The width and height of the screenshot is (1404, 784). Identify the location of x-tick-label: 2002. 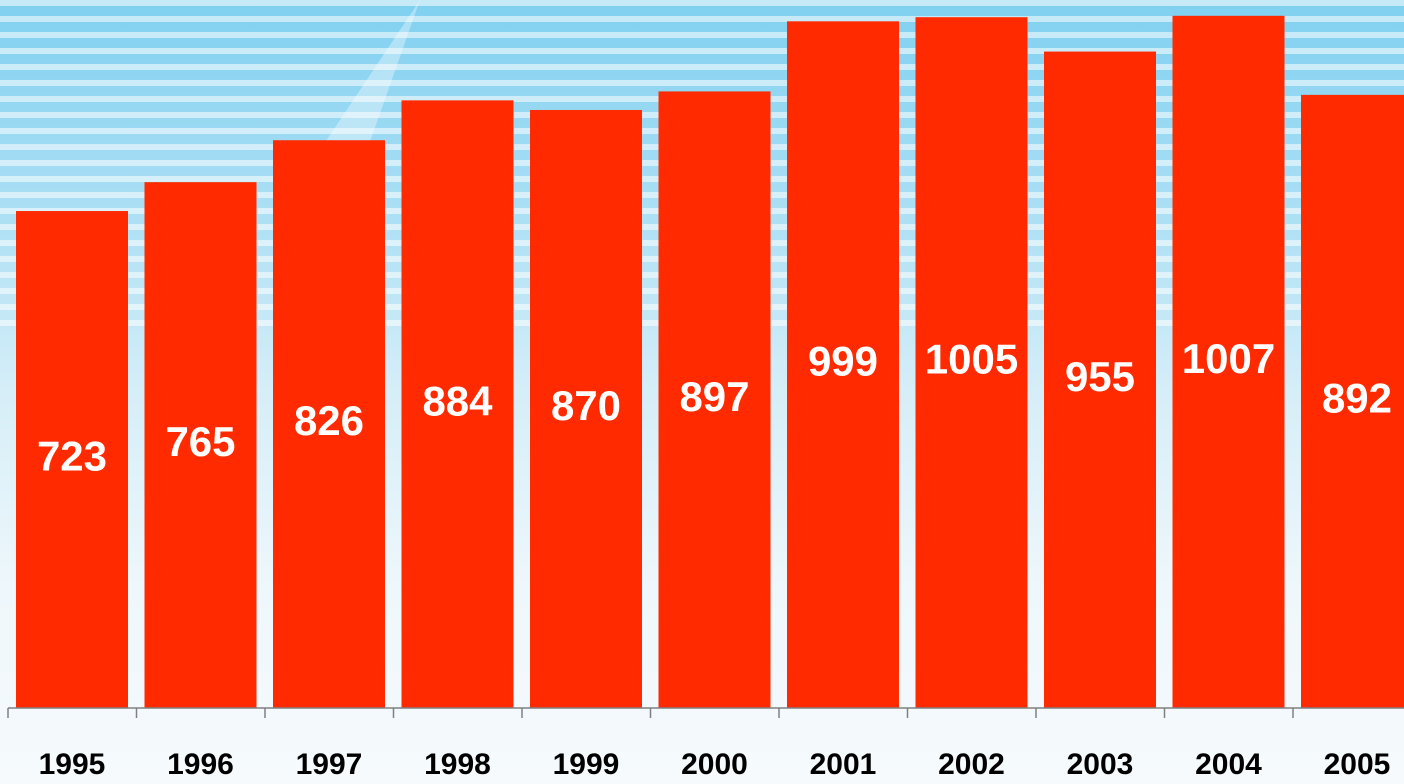
(971, 764).